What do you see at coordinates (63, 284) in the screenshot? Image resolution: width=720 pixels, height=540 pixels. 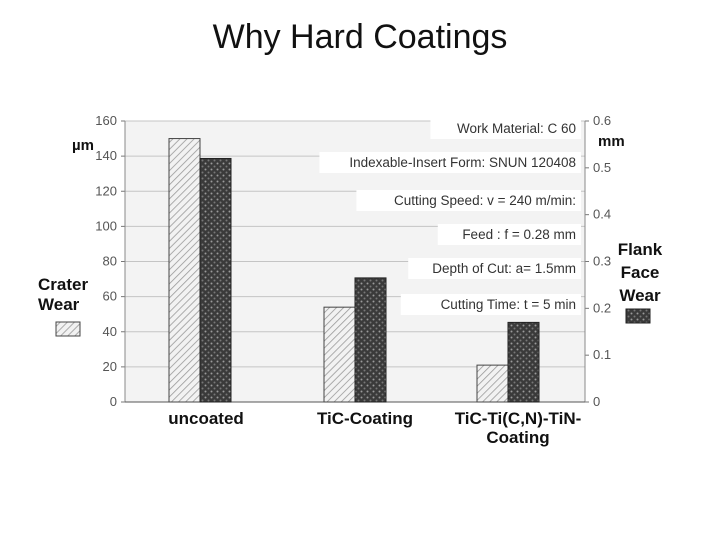 I see `legend-label-crater-wear: Crater` at bounding box center [63, 284].